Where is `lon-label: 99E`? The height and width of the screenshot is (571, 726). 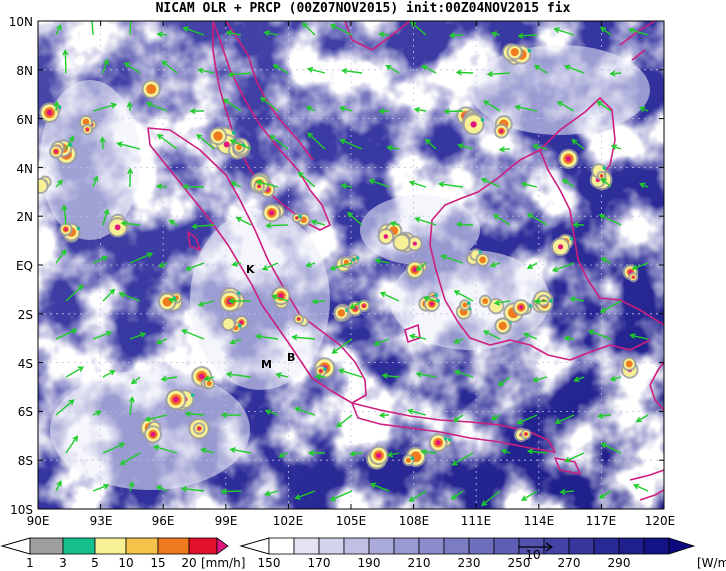 lon-label: 99E is located at coordinates (226, 521).